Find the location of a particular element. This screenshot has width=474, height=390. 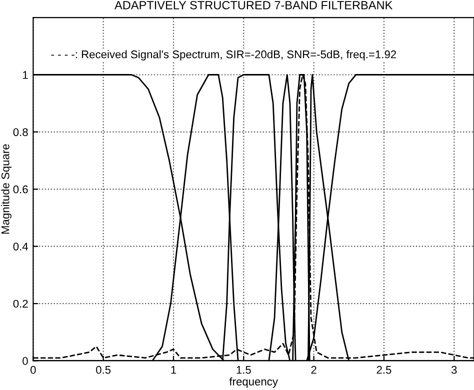

x-tick-label: 0 is located at coordinates (33, 370).